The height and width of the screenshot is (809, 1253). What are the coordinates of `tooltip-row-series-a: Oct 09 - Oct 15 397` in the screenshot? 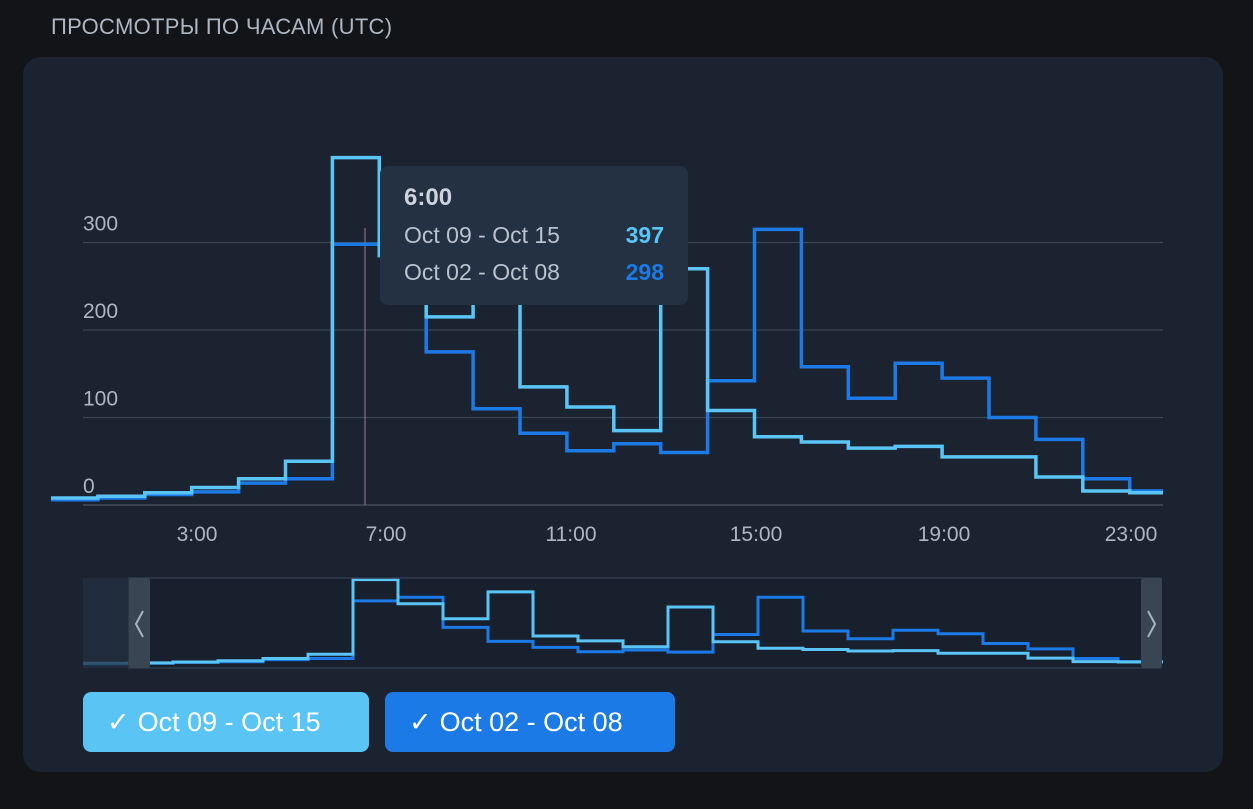 It's located at (534, 235).